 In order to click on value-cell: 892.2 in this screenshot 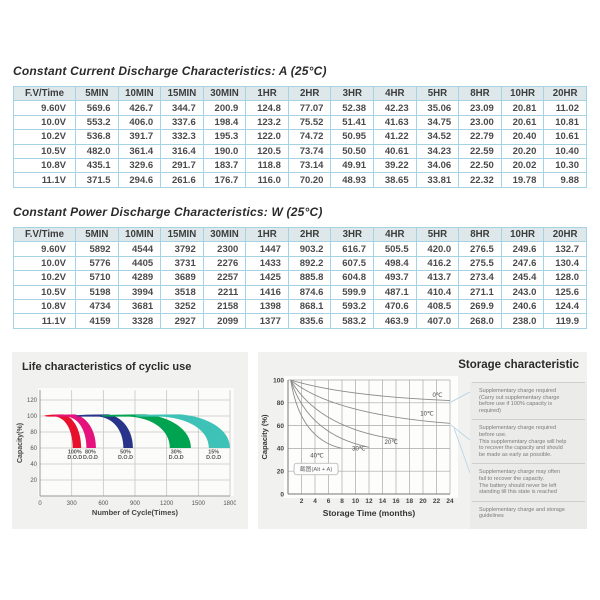, I will do `click(309, 263)`.